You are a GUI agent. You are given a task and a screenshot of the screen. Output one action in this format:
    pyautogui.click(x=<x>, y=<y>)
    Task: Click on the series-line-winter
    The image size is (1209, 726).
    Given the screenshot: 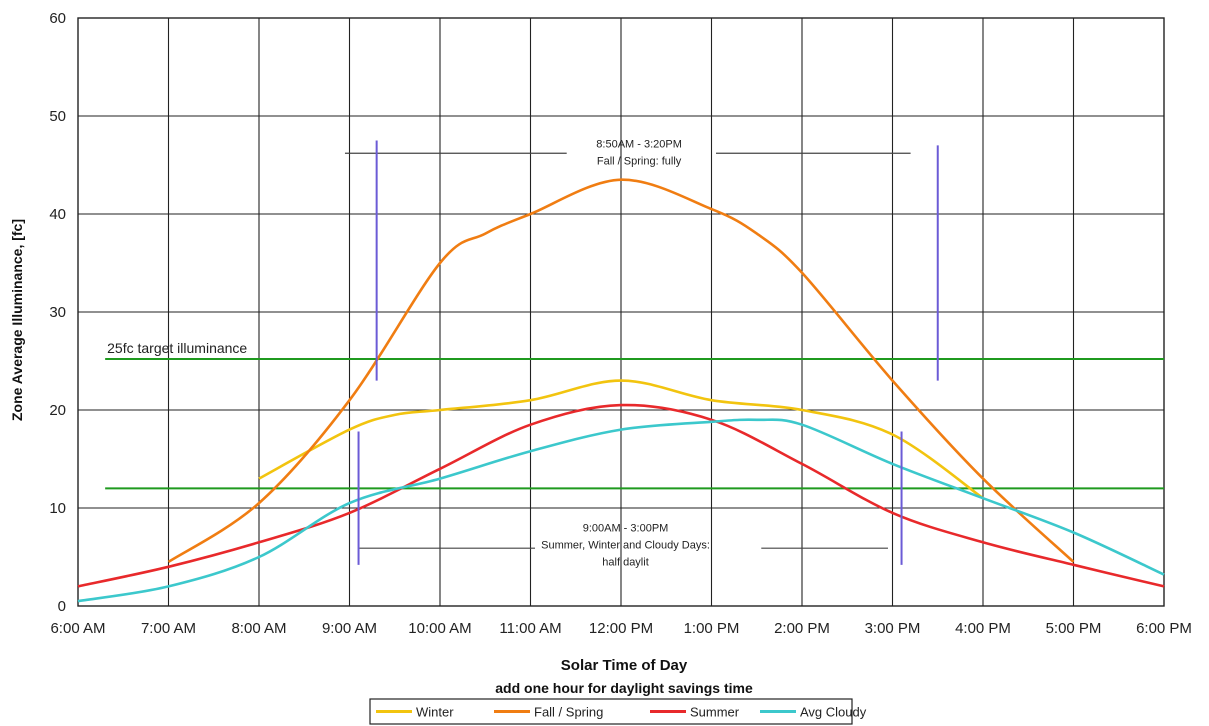 What is the action you would take?
    pyautogui.click(x=621, y=439)
    